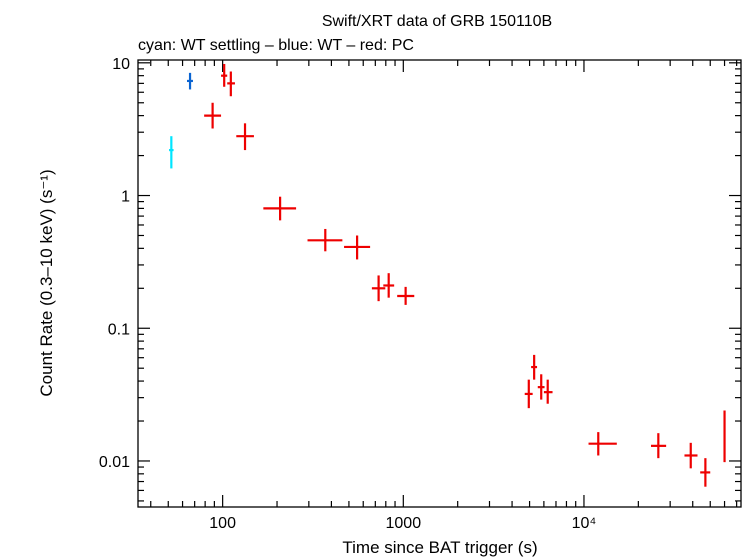 This screenshot has height=558, width=746. I want to click on y-tick-label: 10, so click(121, 64).